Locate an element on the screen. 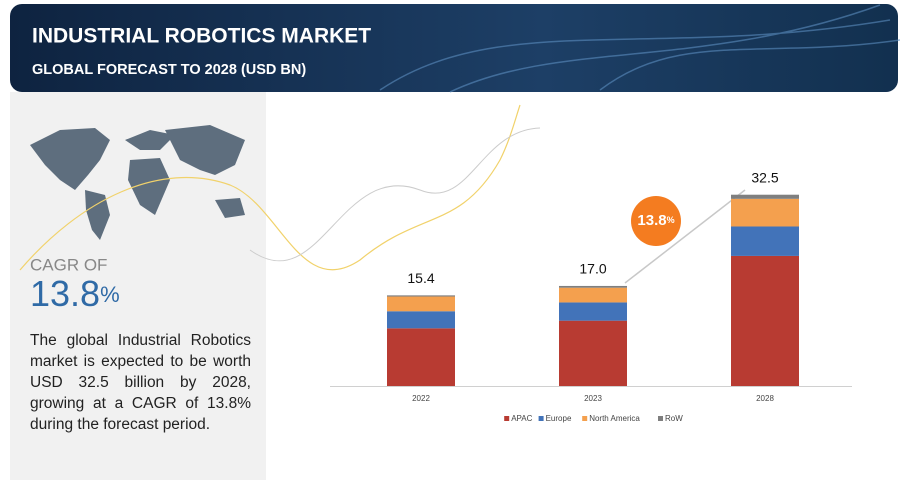 This screenshot has width=900, height=482. badge-number: 13.8 is located at coordinates (651, 220).